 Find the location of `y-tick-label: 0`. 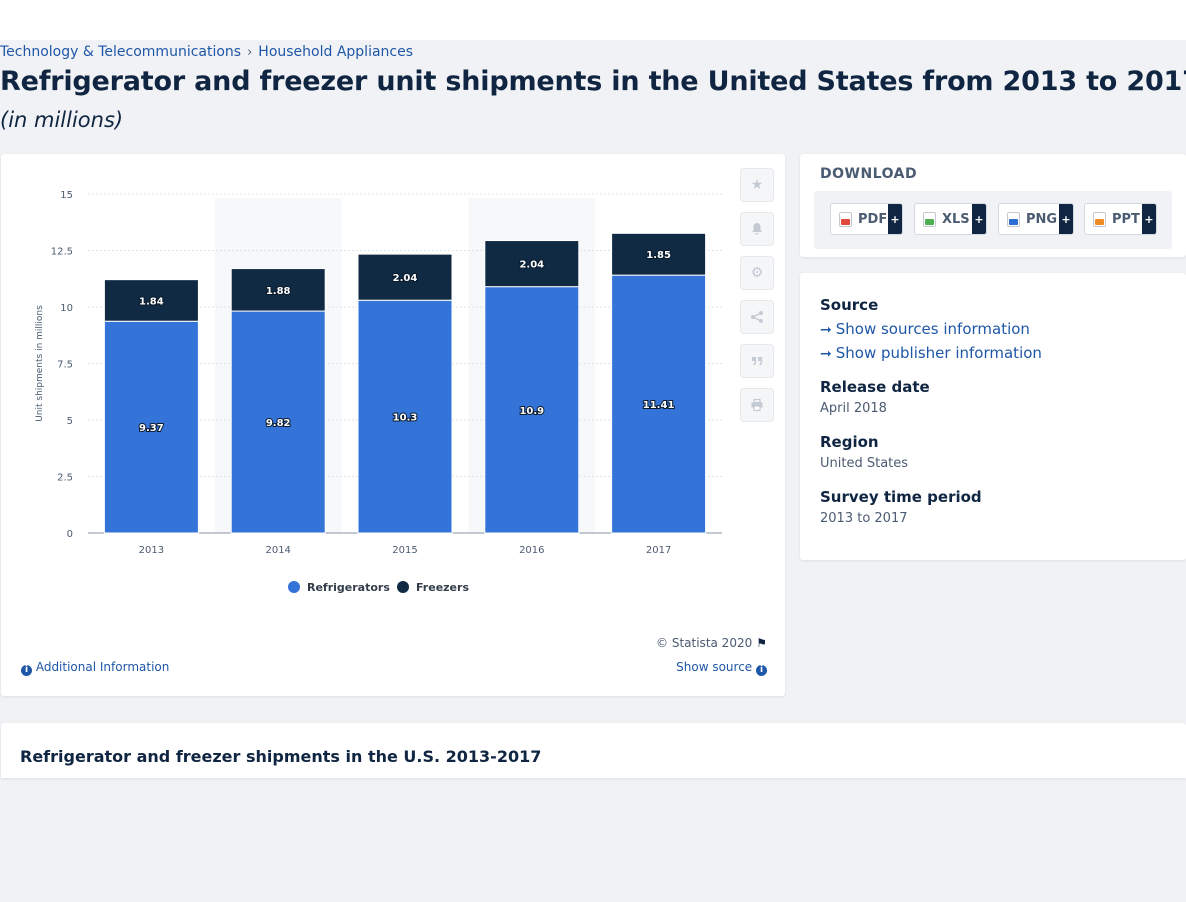

y-tick-label: 0 is located at coordinates (70, 534).